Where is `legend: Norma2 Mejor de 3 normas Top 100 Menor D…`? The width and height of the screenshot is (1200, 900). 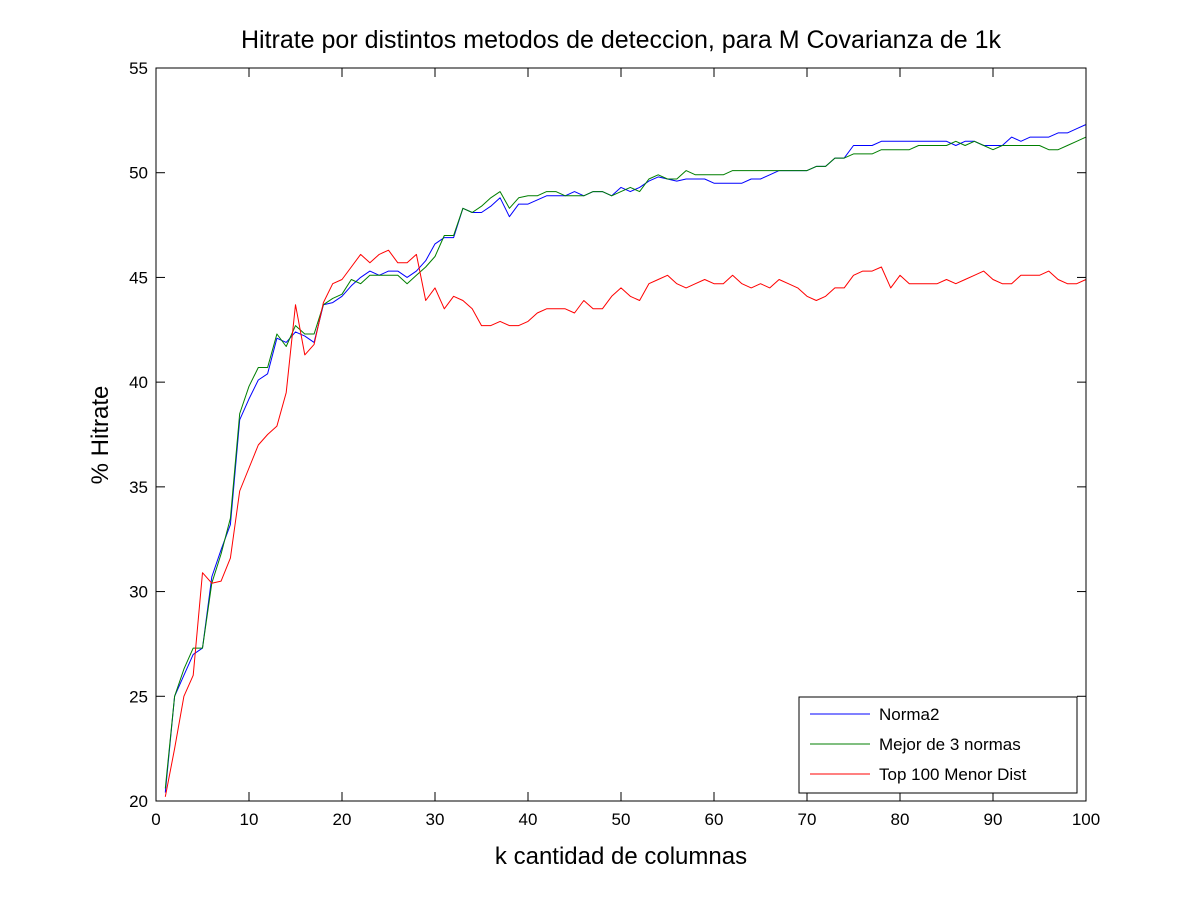 legend: Norma2 Mejor de 3 normas Top 100 Menor D… is located at coordinates (938, 745).